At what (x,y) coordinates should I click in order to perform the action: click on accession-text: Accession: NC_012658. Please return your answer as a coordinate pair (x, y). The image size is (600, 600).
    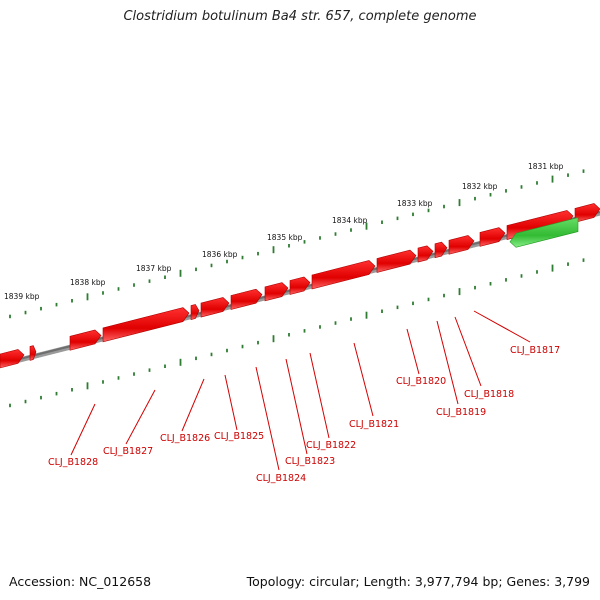
    Looking at the image, I should click on (80, 581).